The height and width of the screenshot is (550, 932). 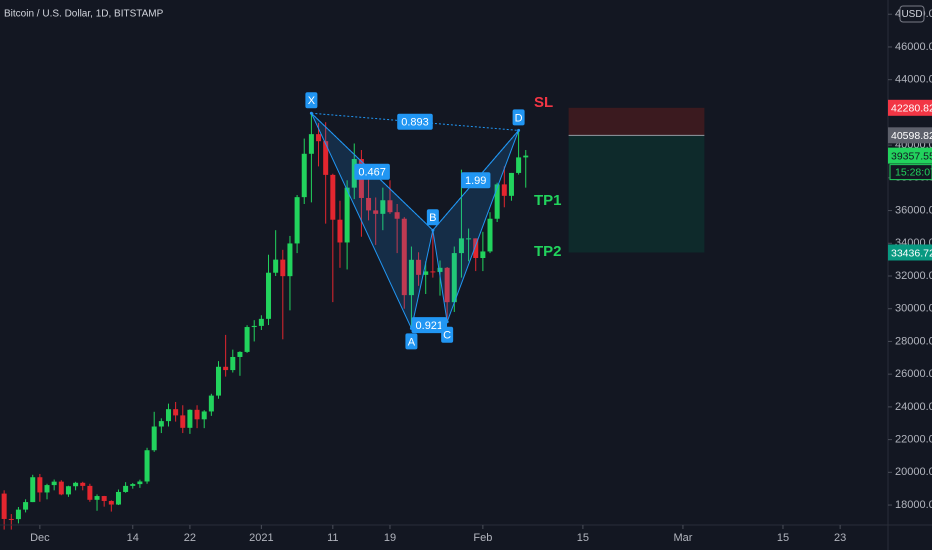 What do you see at coordinates (332, 538) in the screenshot?
I see `x-tick-label: 11` at bounding box center [332, 538].